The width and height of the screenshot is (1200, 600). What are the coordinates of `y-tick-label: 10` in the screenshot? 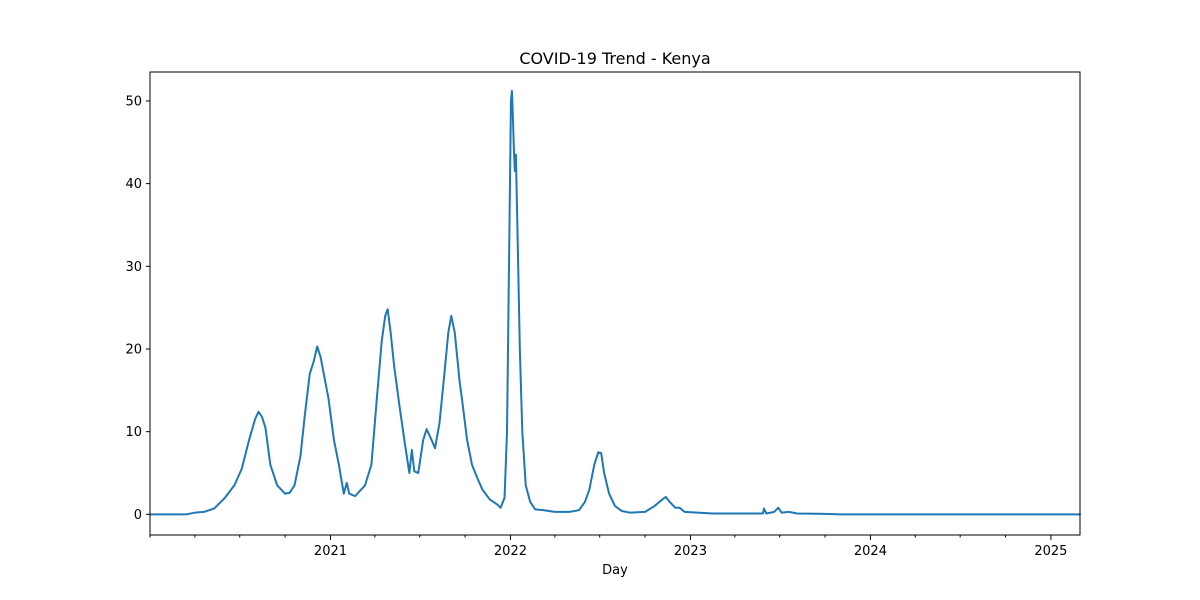 It's located at (133, 432).